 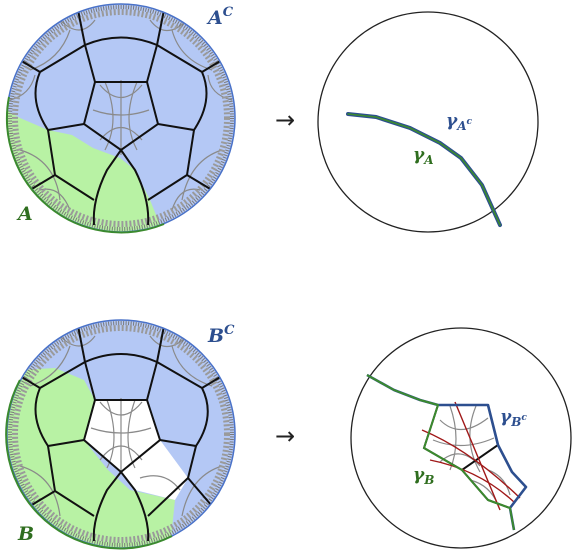 I want to click on top-gamma-region-curve, so click(x=424, y=169).